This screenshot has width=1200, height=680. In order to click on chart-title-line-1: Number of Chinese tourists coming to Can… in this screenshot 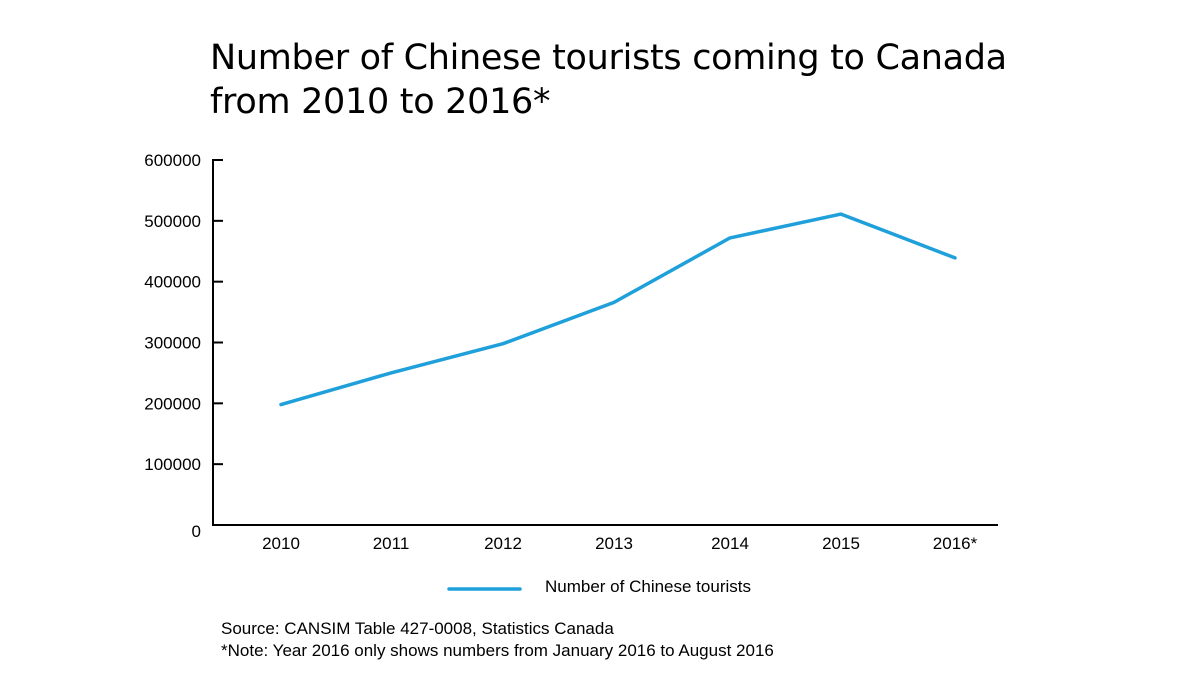, I will do `click(608, 58)`.